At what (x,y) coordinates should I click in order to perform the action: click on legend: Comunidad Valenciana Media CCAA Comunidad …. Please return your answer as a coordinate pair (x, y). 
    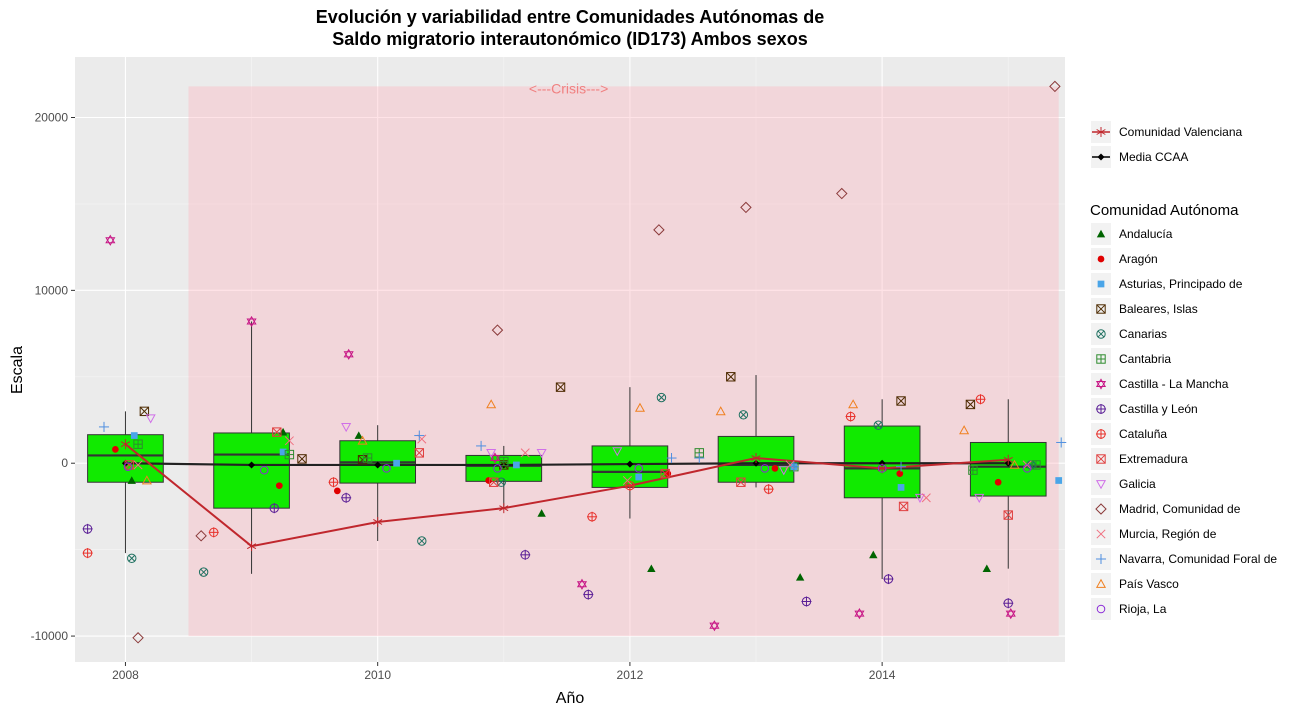
    Looking at the image, I should click on (1183, 370).